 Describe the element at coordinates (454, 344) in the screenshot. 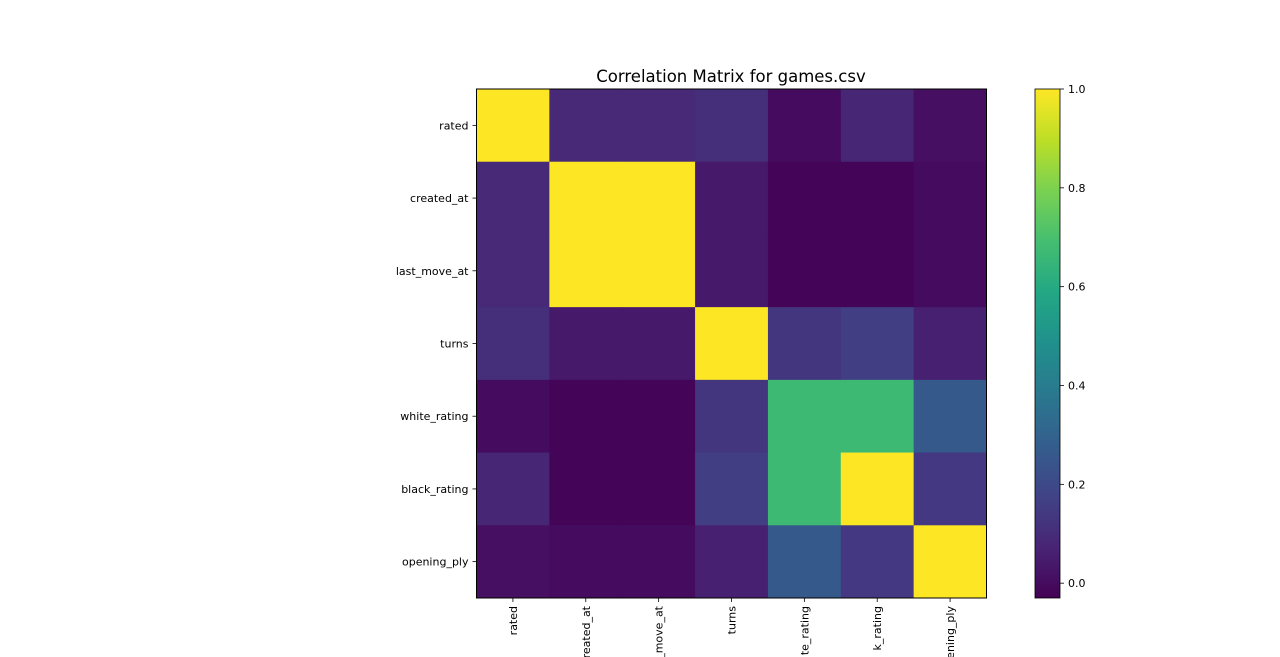

I see `y-tick-label: turns` at that location.